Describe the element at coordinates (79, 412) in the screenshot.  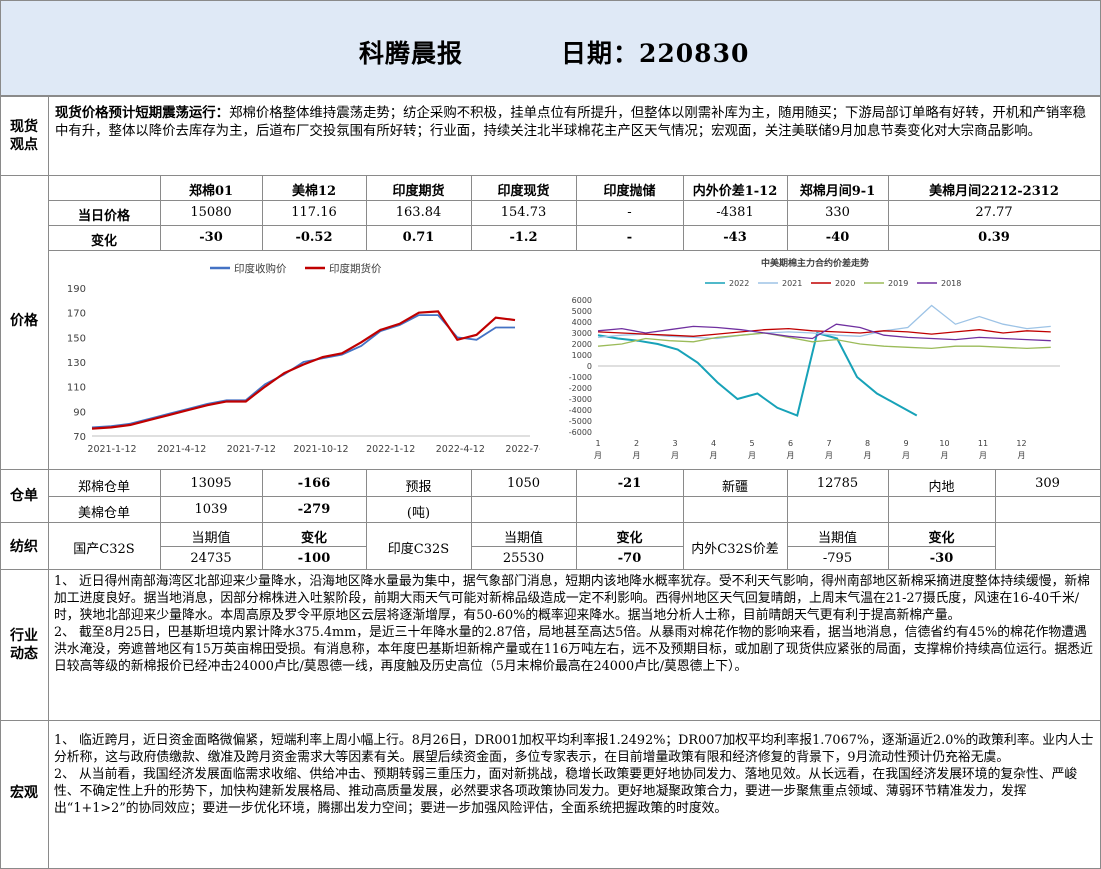
I see `y-tick-label: 90` at that location.